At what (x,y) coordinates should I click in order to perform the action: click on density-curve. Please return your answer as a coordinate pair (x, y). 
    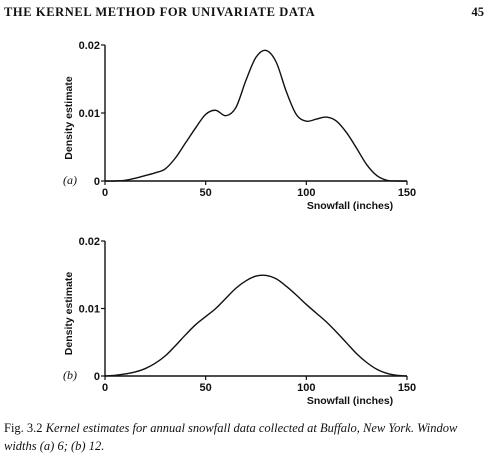
    Looking at the image, I should click on (256, 325).